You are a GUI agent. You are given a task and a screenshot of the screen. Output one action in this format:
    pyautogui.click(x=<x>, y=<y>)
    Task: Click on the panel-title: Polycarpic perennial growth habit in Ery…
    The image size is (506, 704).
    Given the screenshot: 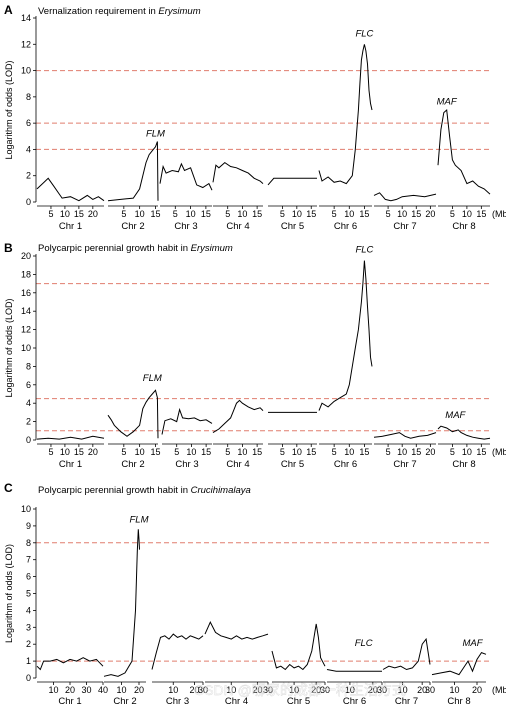 What is the action you would take?
    pyautogui.click(x=135, y=248)
    